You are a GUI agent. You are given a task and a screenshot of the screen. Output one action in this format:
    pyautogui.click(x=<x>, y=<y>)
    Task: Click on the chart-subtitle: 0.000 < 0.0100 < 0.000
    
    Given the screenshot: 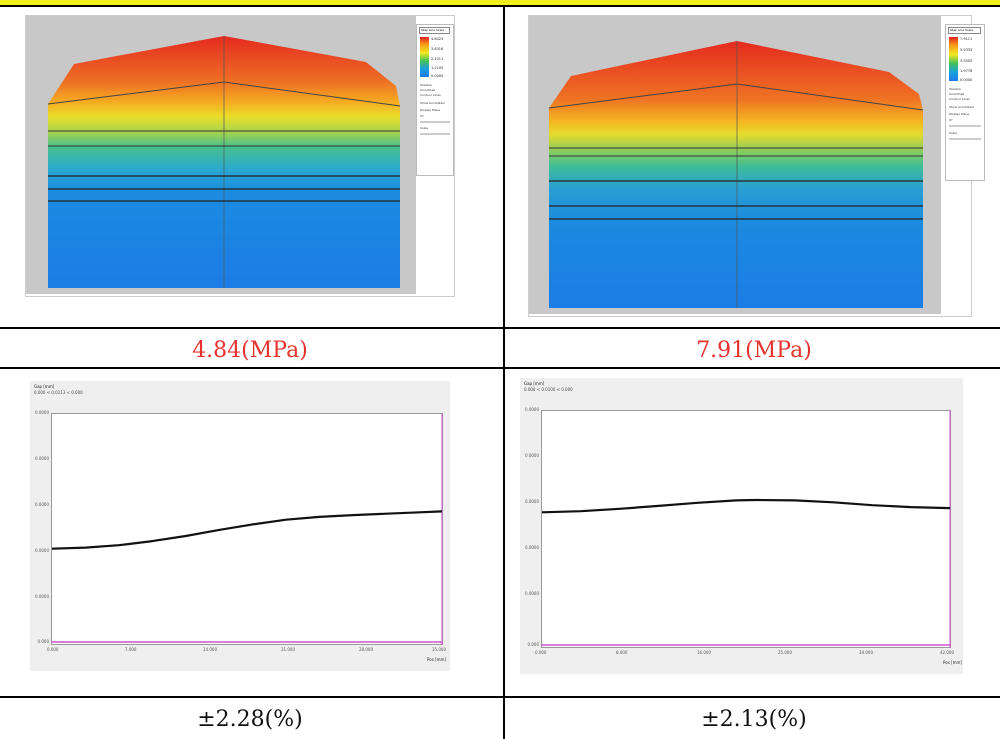 What is the action you would take?
    pyautogui.click(x=548, y=389)
    